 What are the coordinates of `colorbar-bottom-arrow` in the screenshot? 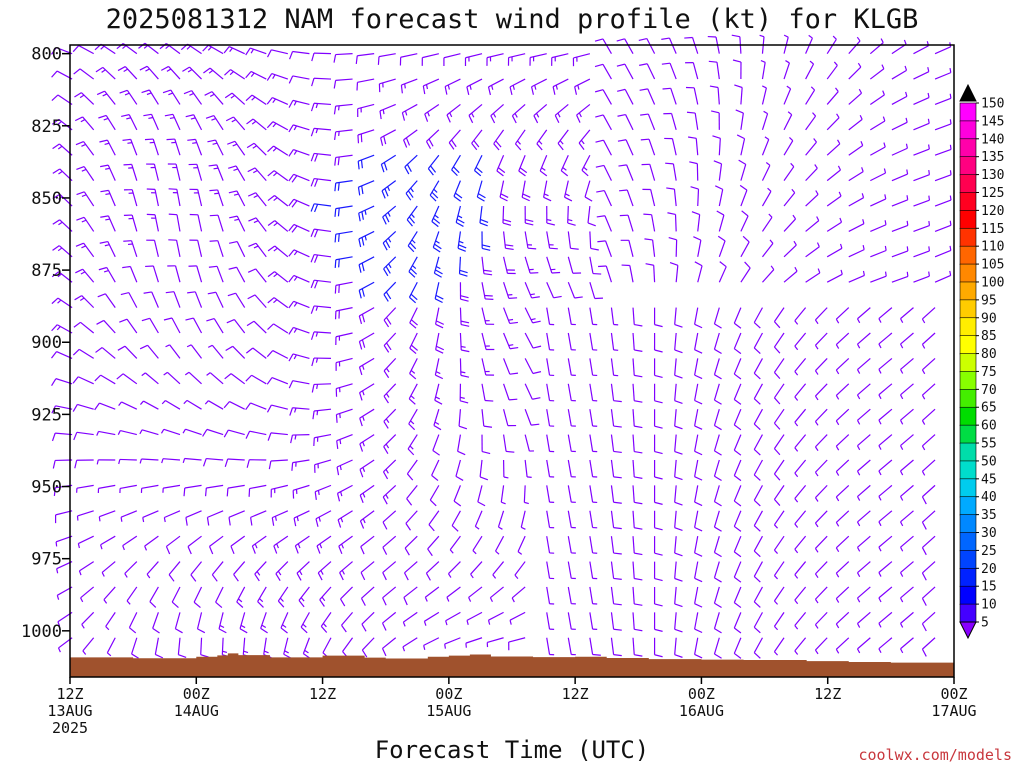 It's located at (968, 630).